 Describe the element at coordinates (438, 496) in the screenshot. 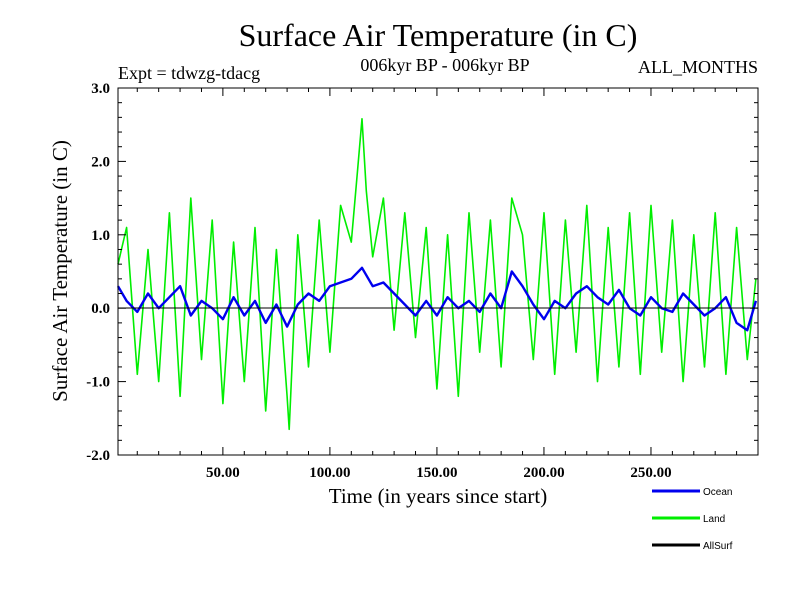

I see `x-axis-label: Time (in years since start)` at that location.